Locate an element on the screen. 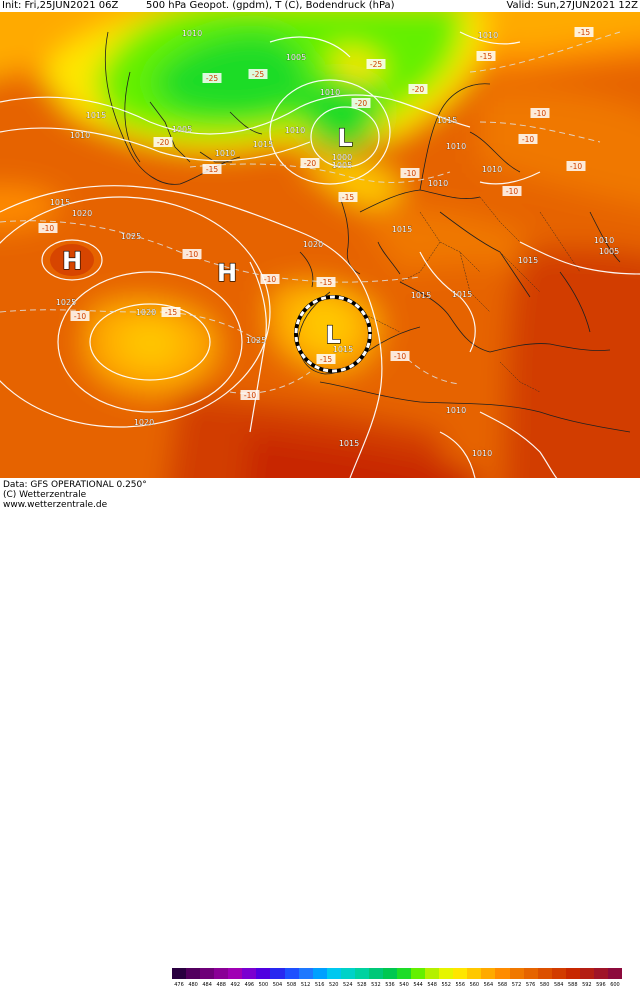 The width and height of the screenshot is (640, 989). color-scale-value: 504 is located at coordinates (277, 985).